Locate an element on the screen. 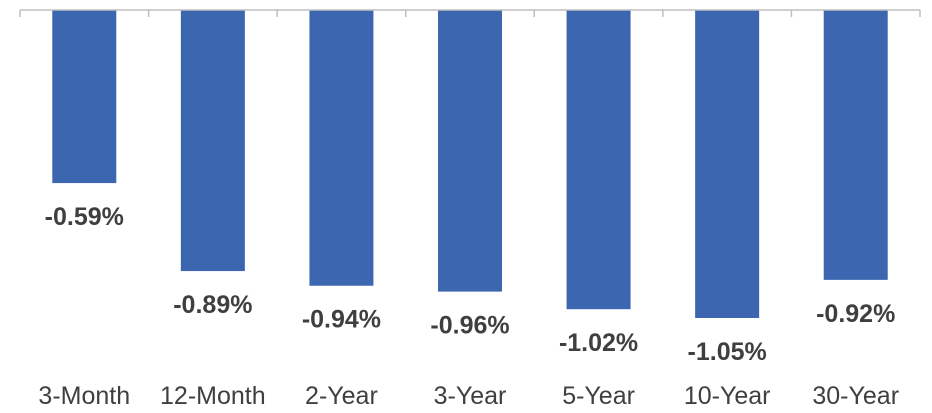 Image resolution: width=932 pixels, height=413 pixels. category-label: 2-Year is located at coordinates (341, 396).